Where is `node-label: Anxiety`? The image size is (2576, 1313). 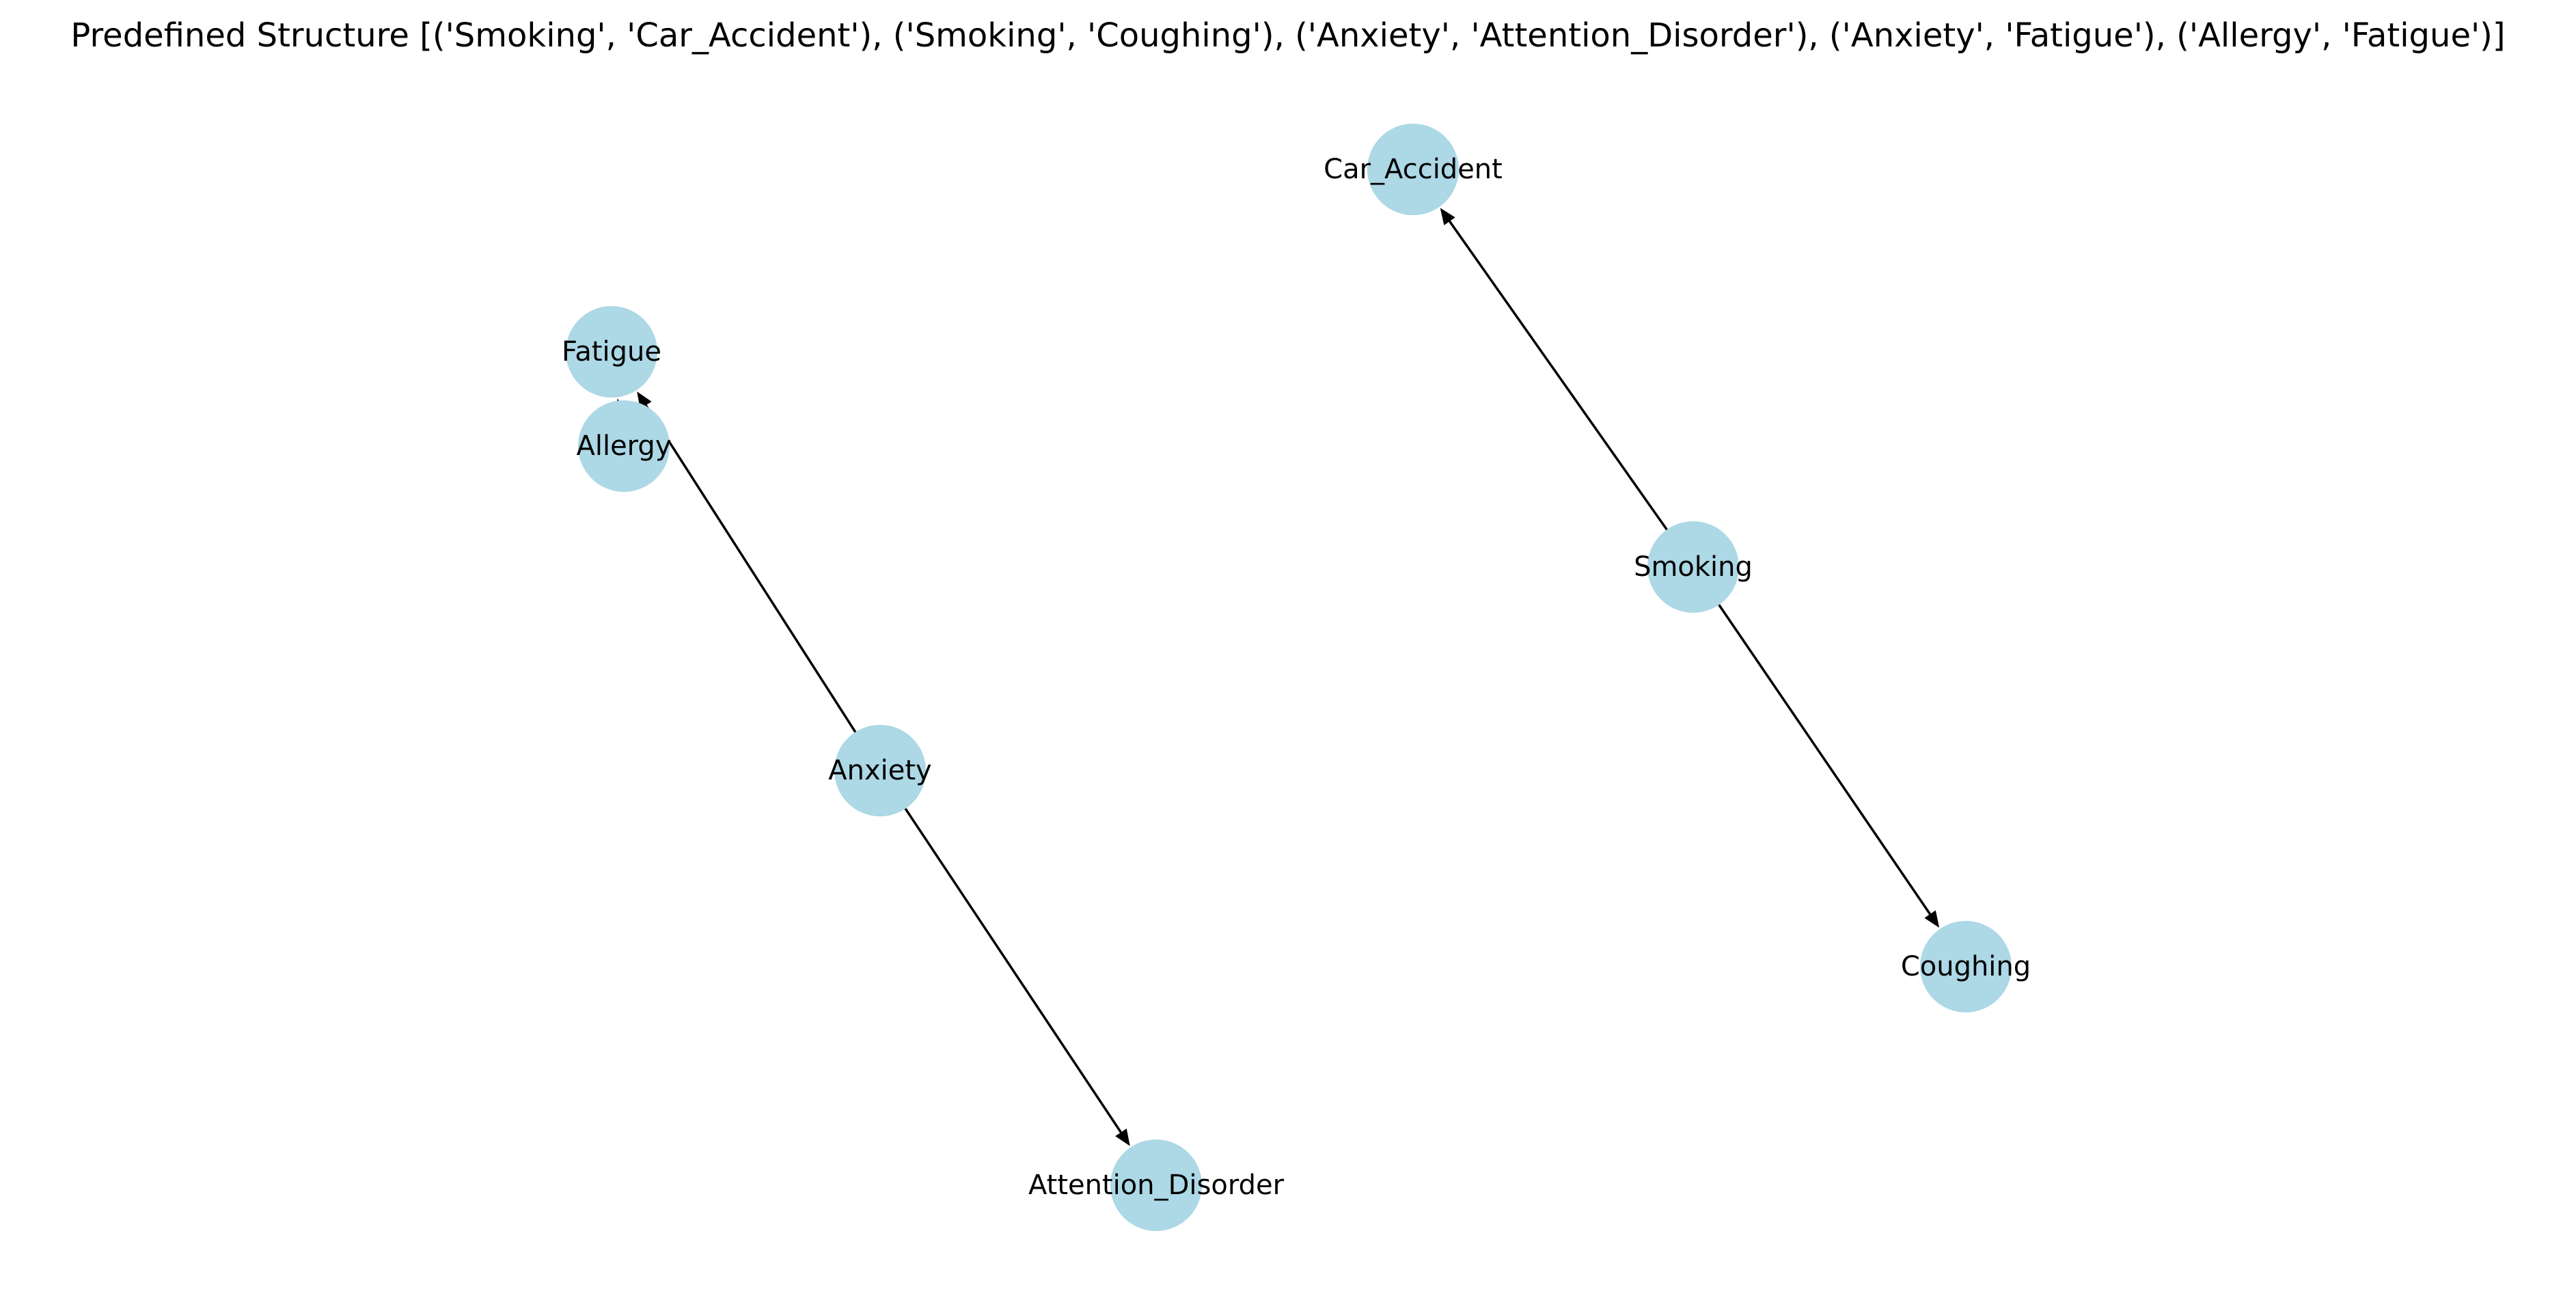 node-label: Anxiety is located at coordinates (879, 771).